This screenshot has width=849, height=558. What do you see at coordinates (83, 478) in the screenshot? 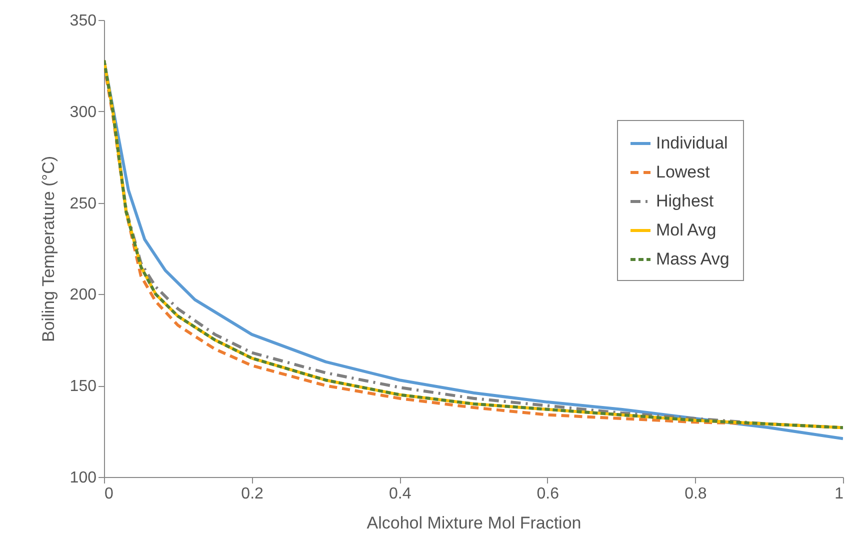
I see `y-tick-label: 100` at bounding box center [83, 478].